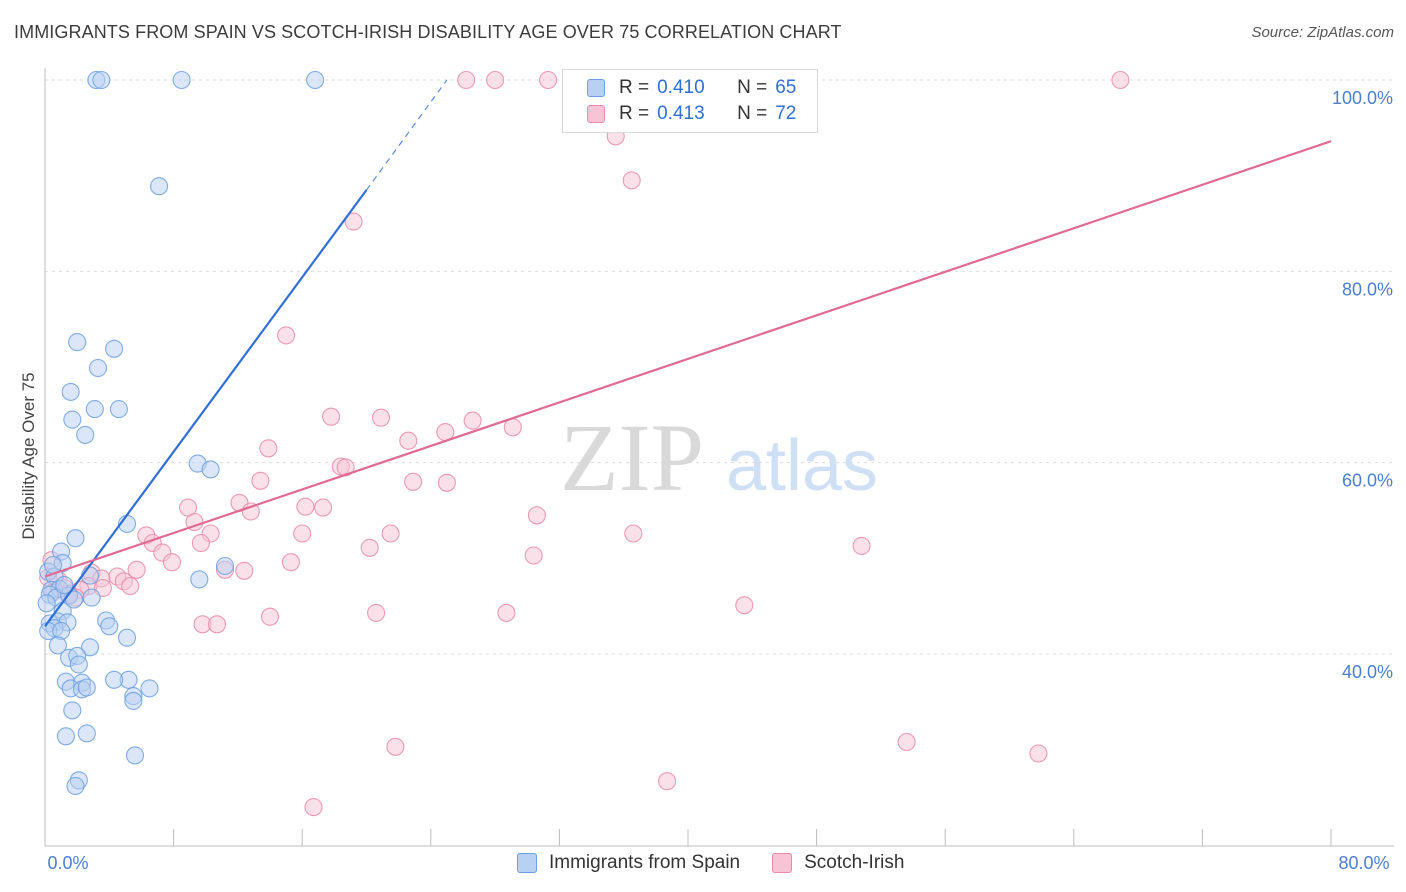 The height and width of the screenshot is (892, 1406). What do you see at coordinates (690, 101) in the screenshot?
I see `correlation-legend: R = 0.410 N = 65 R = 0.413 N = 72` at bounding box center [690, 101].